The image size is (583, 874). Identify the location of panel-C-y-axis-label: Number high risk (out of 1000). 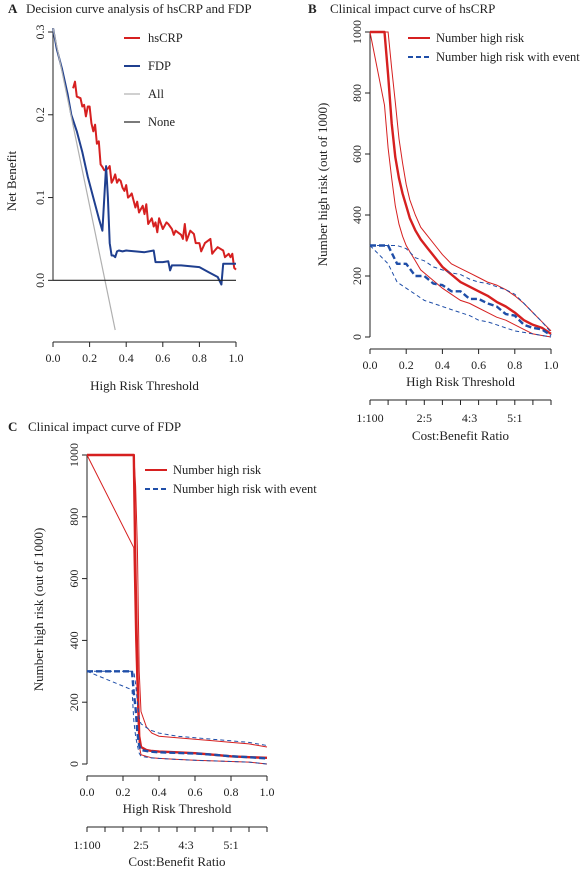
(38, 610).